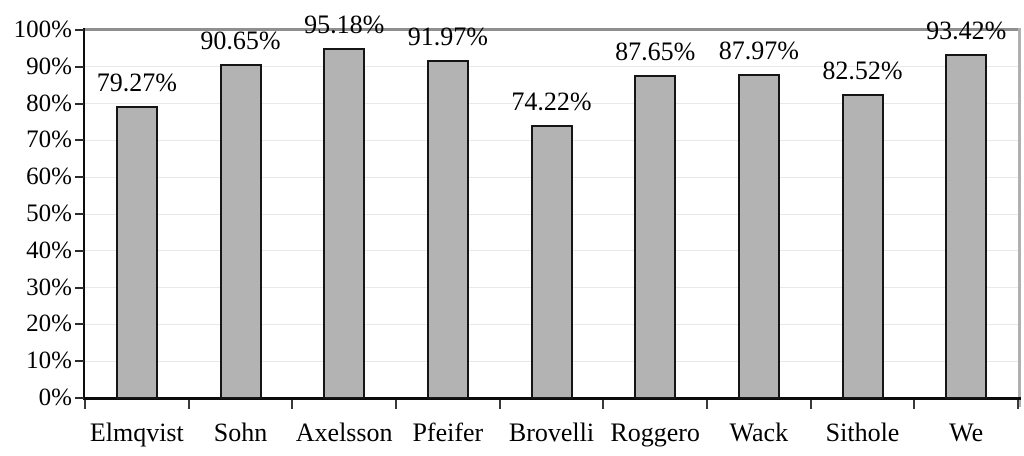  What do you see at coordinates (447, 36) in the screenshot?
I see `bar-value-label: 91.97%` at bounding box center [447, 36].